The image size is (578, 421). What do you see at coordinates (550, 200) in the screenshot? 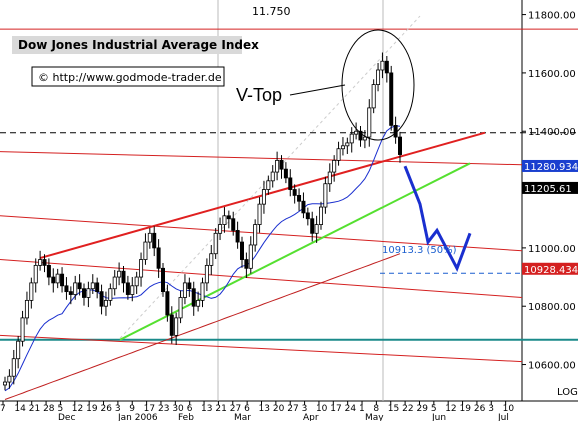
I see `y-axis-panel` at bounding box center [550, 200].